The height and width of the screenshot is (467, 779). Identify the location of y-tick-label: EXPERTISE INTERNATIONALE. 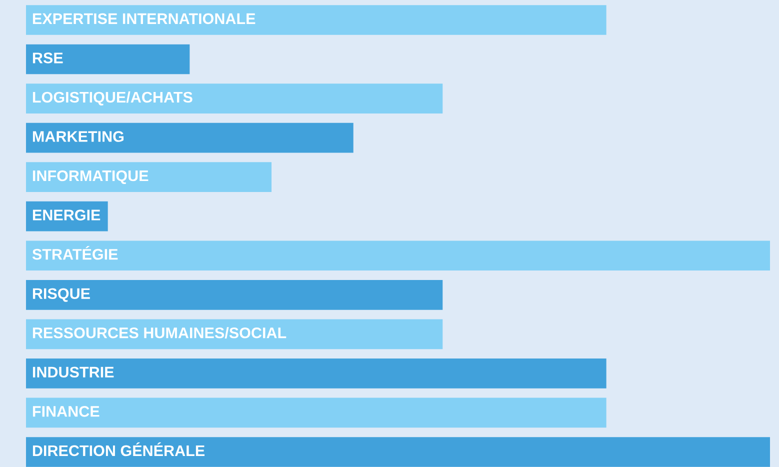
(144, 18).